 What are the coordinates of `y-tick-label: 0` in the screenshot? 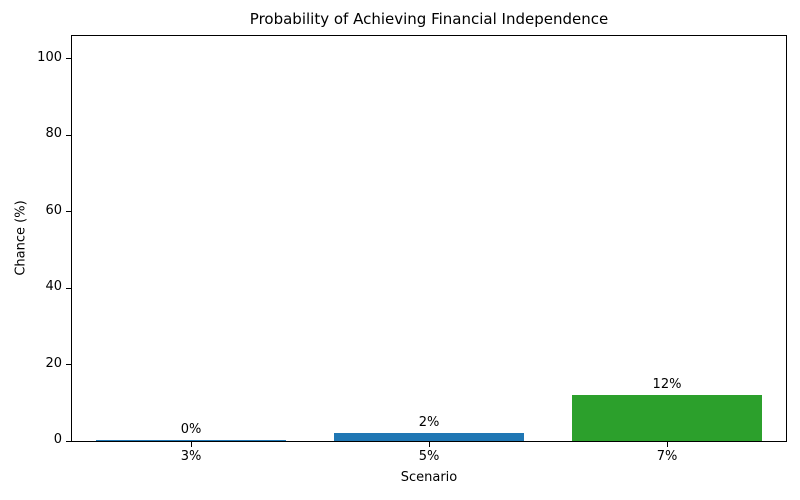 It's located at (57, 439).